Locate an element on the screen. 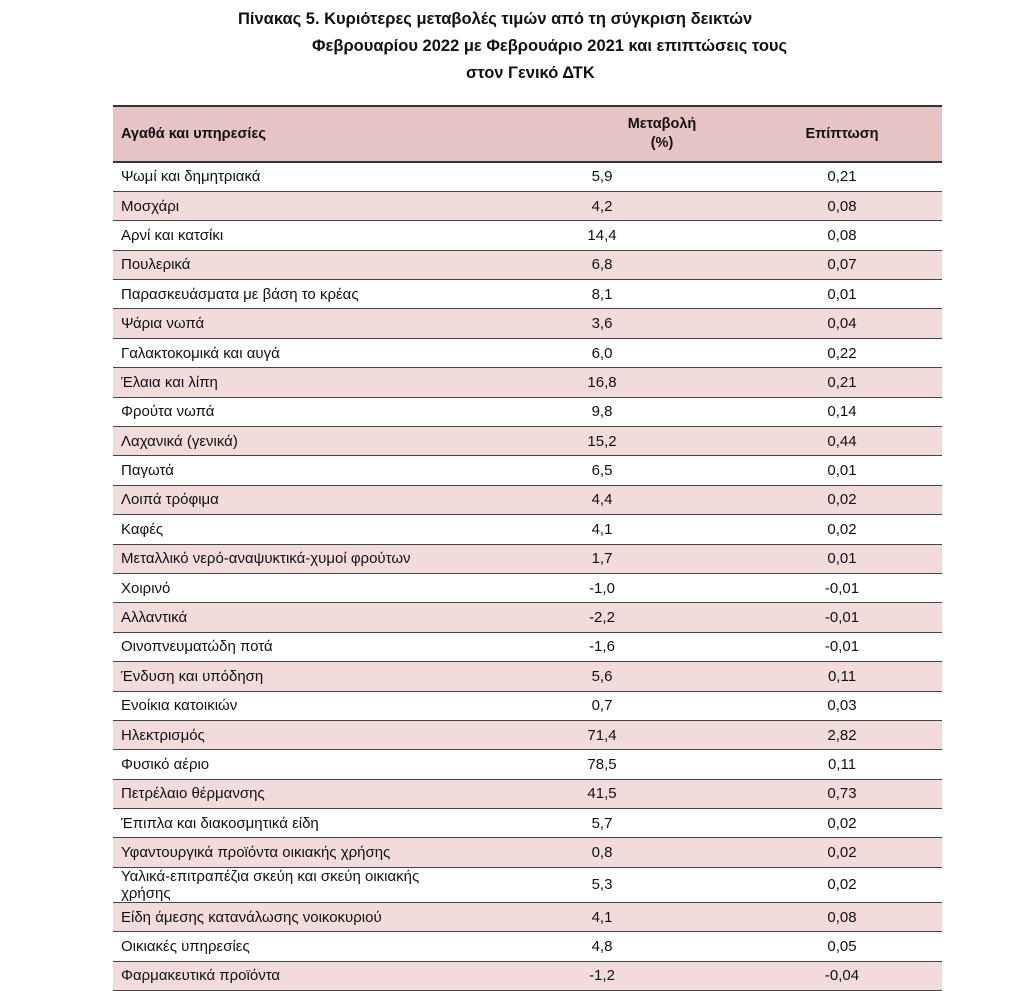  table-row: Λαχανικά (γενικά) 15,2 0,44 is located at coordinates (527, 441).